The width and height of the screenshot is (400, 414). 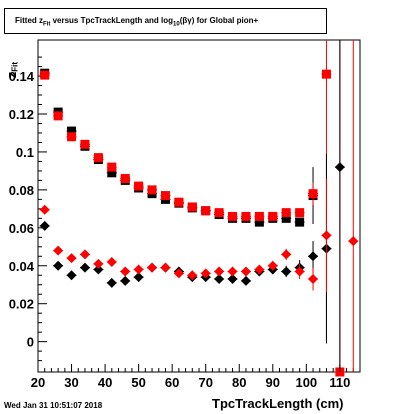 What do you see at coordinates (71, 382) in the screenshot?
I see `x-tick-label: 30` at bounding box center [71, 382].